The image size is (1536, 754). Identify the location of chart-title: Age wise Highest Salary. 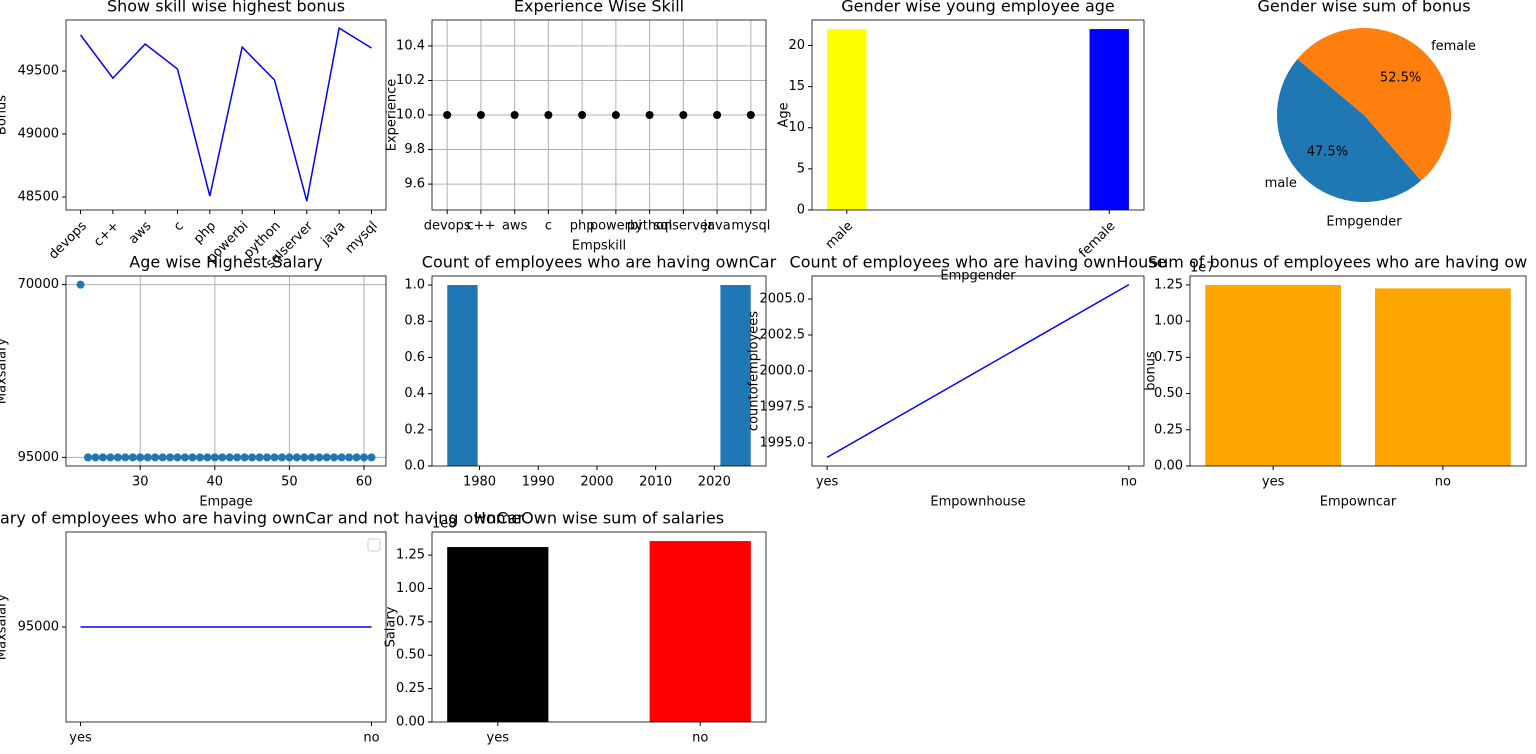
(225, 262).